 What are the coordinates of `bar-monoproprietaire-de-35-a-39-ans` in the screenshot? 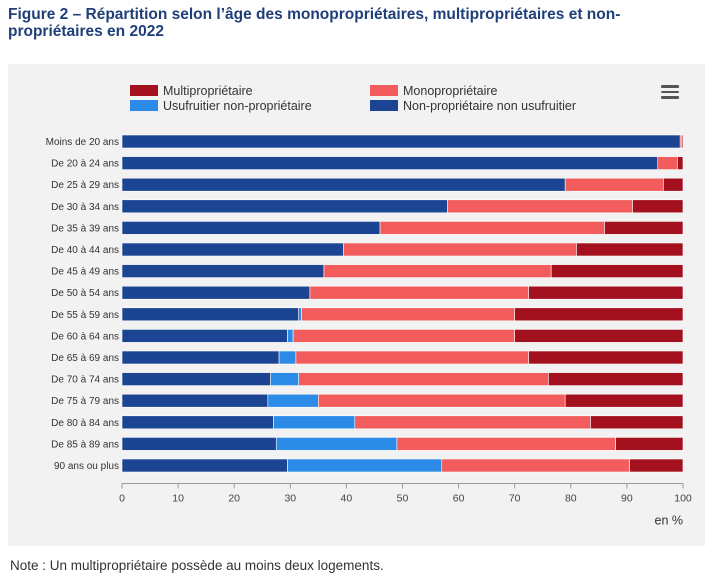 It's located at (492, 228).